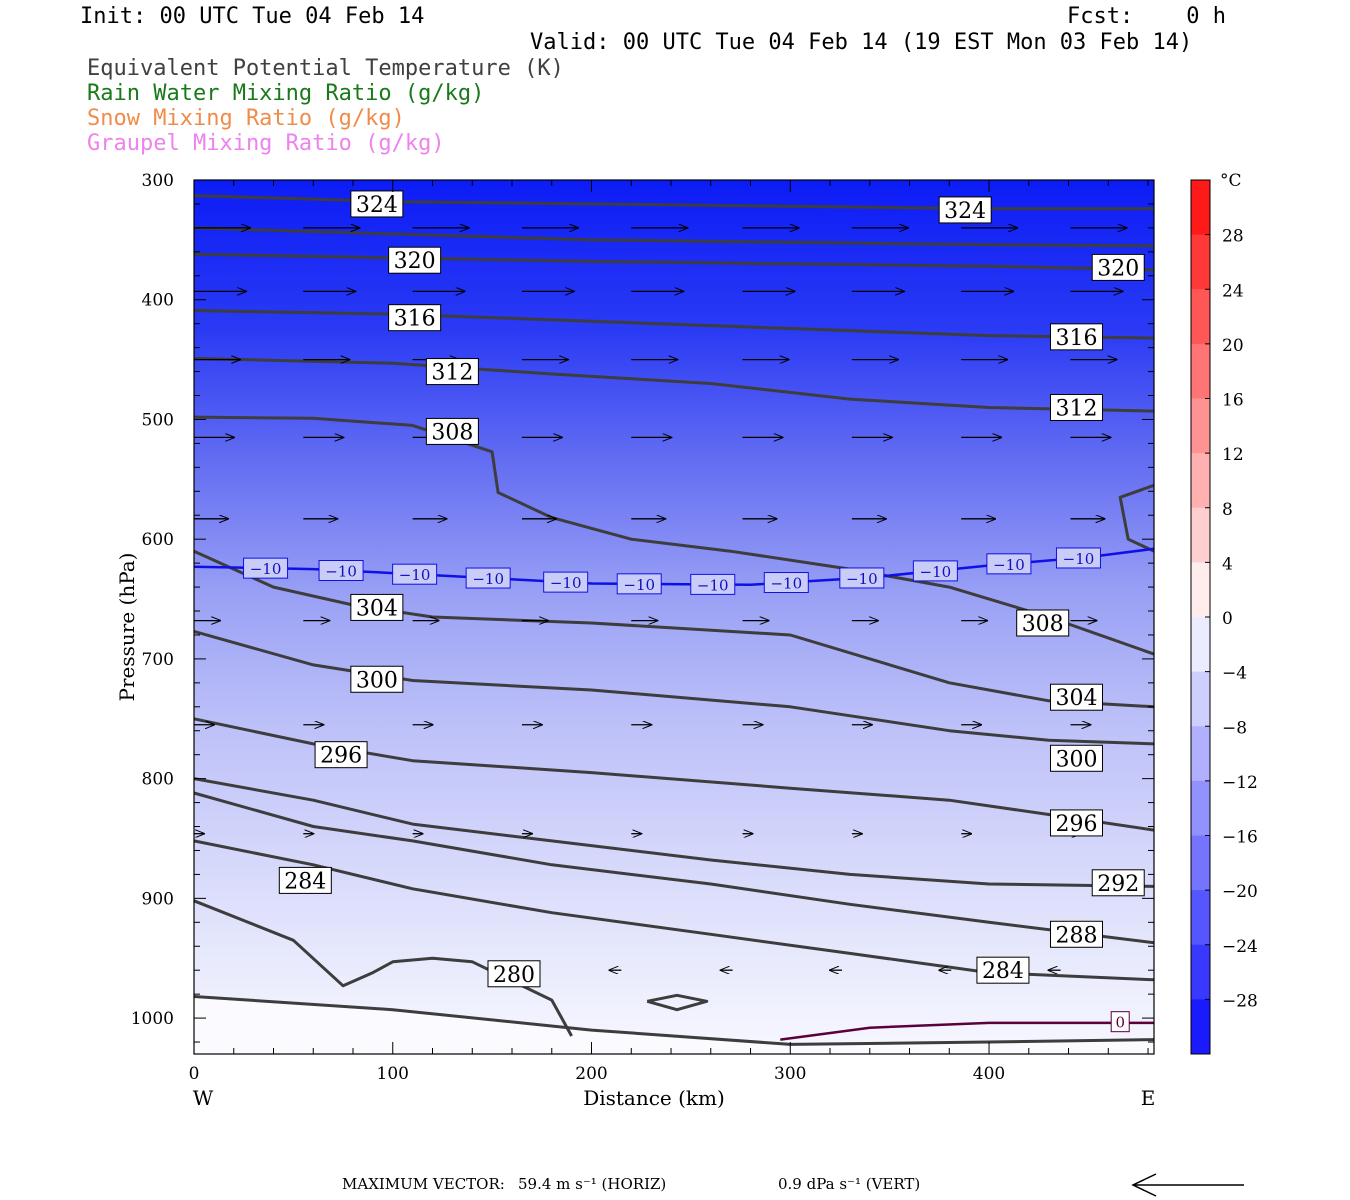  Describe the element at coordinates (246, 118) in the screenshot. I see `legend-entry: Snow Mixing Ratio (g/kg)` at that location.